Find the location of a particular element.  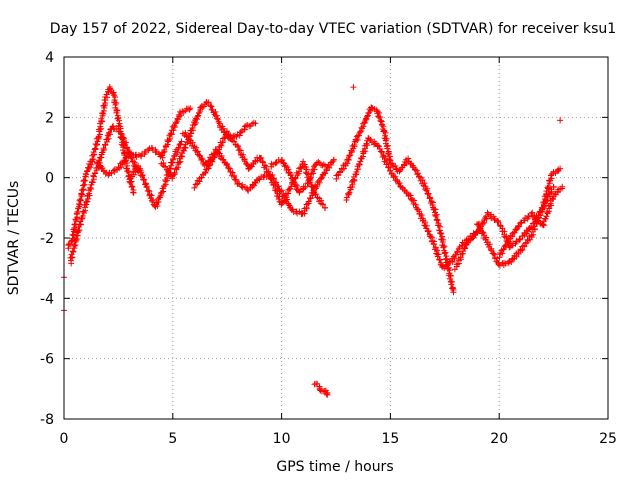

y-tick-label: -4 is located at coordinates (47, 299).